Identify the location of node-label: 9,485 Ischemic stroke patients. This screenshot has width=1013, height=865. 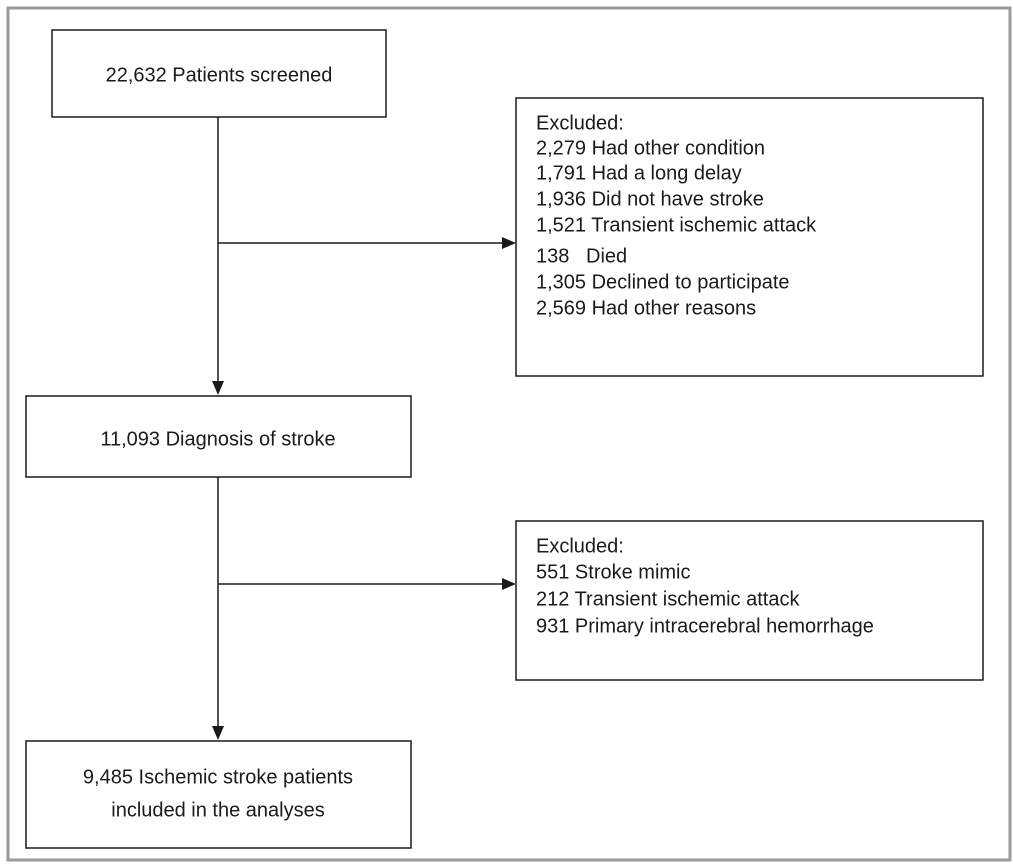
(218, 777).